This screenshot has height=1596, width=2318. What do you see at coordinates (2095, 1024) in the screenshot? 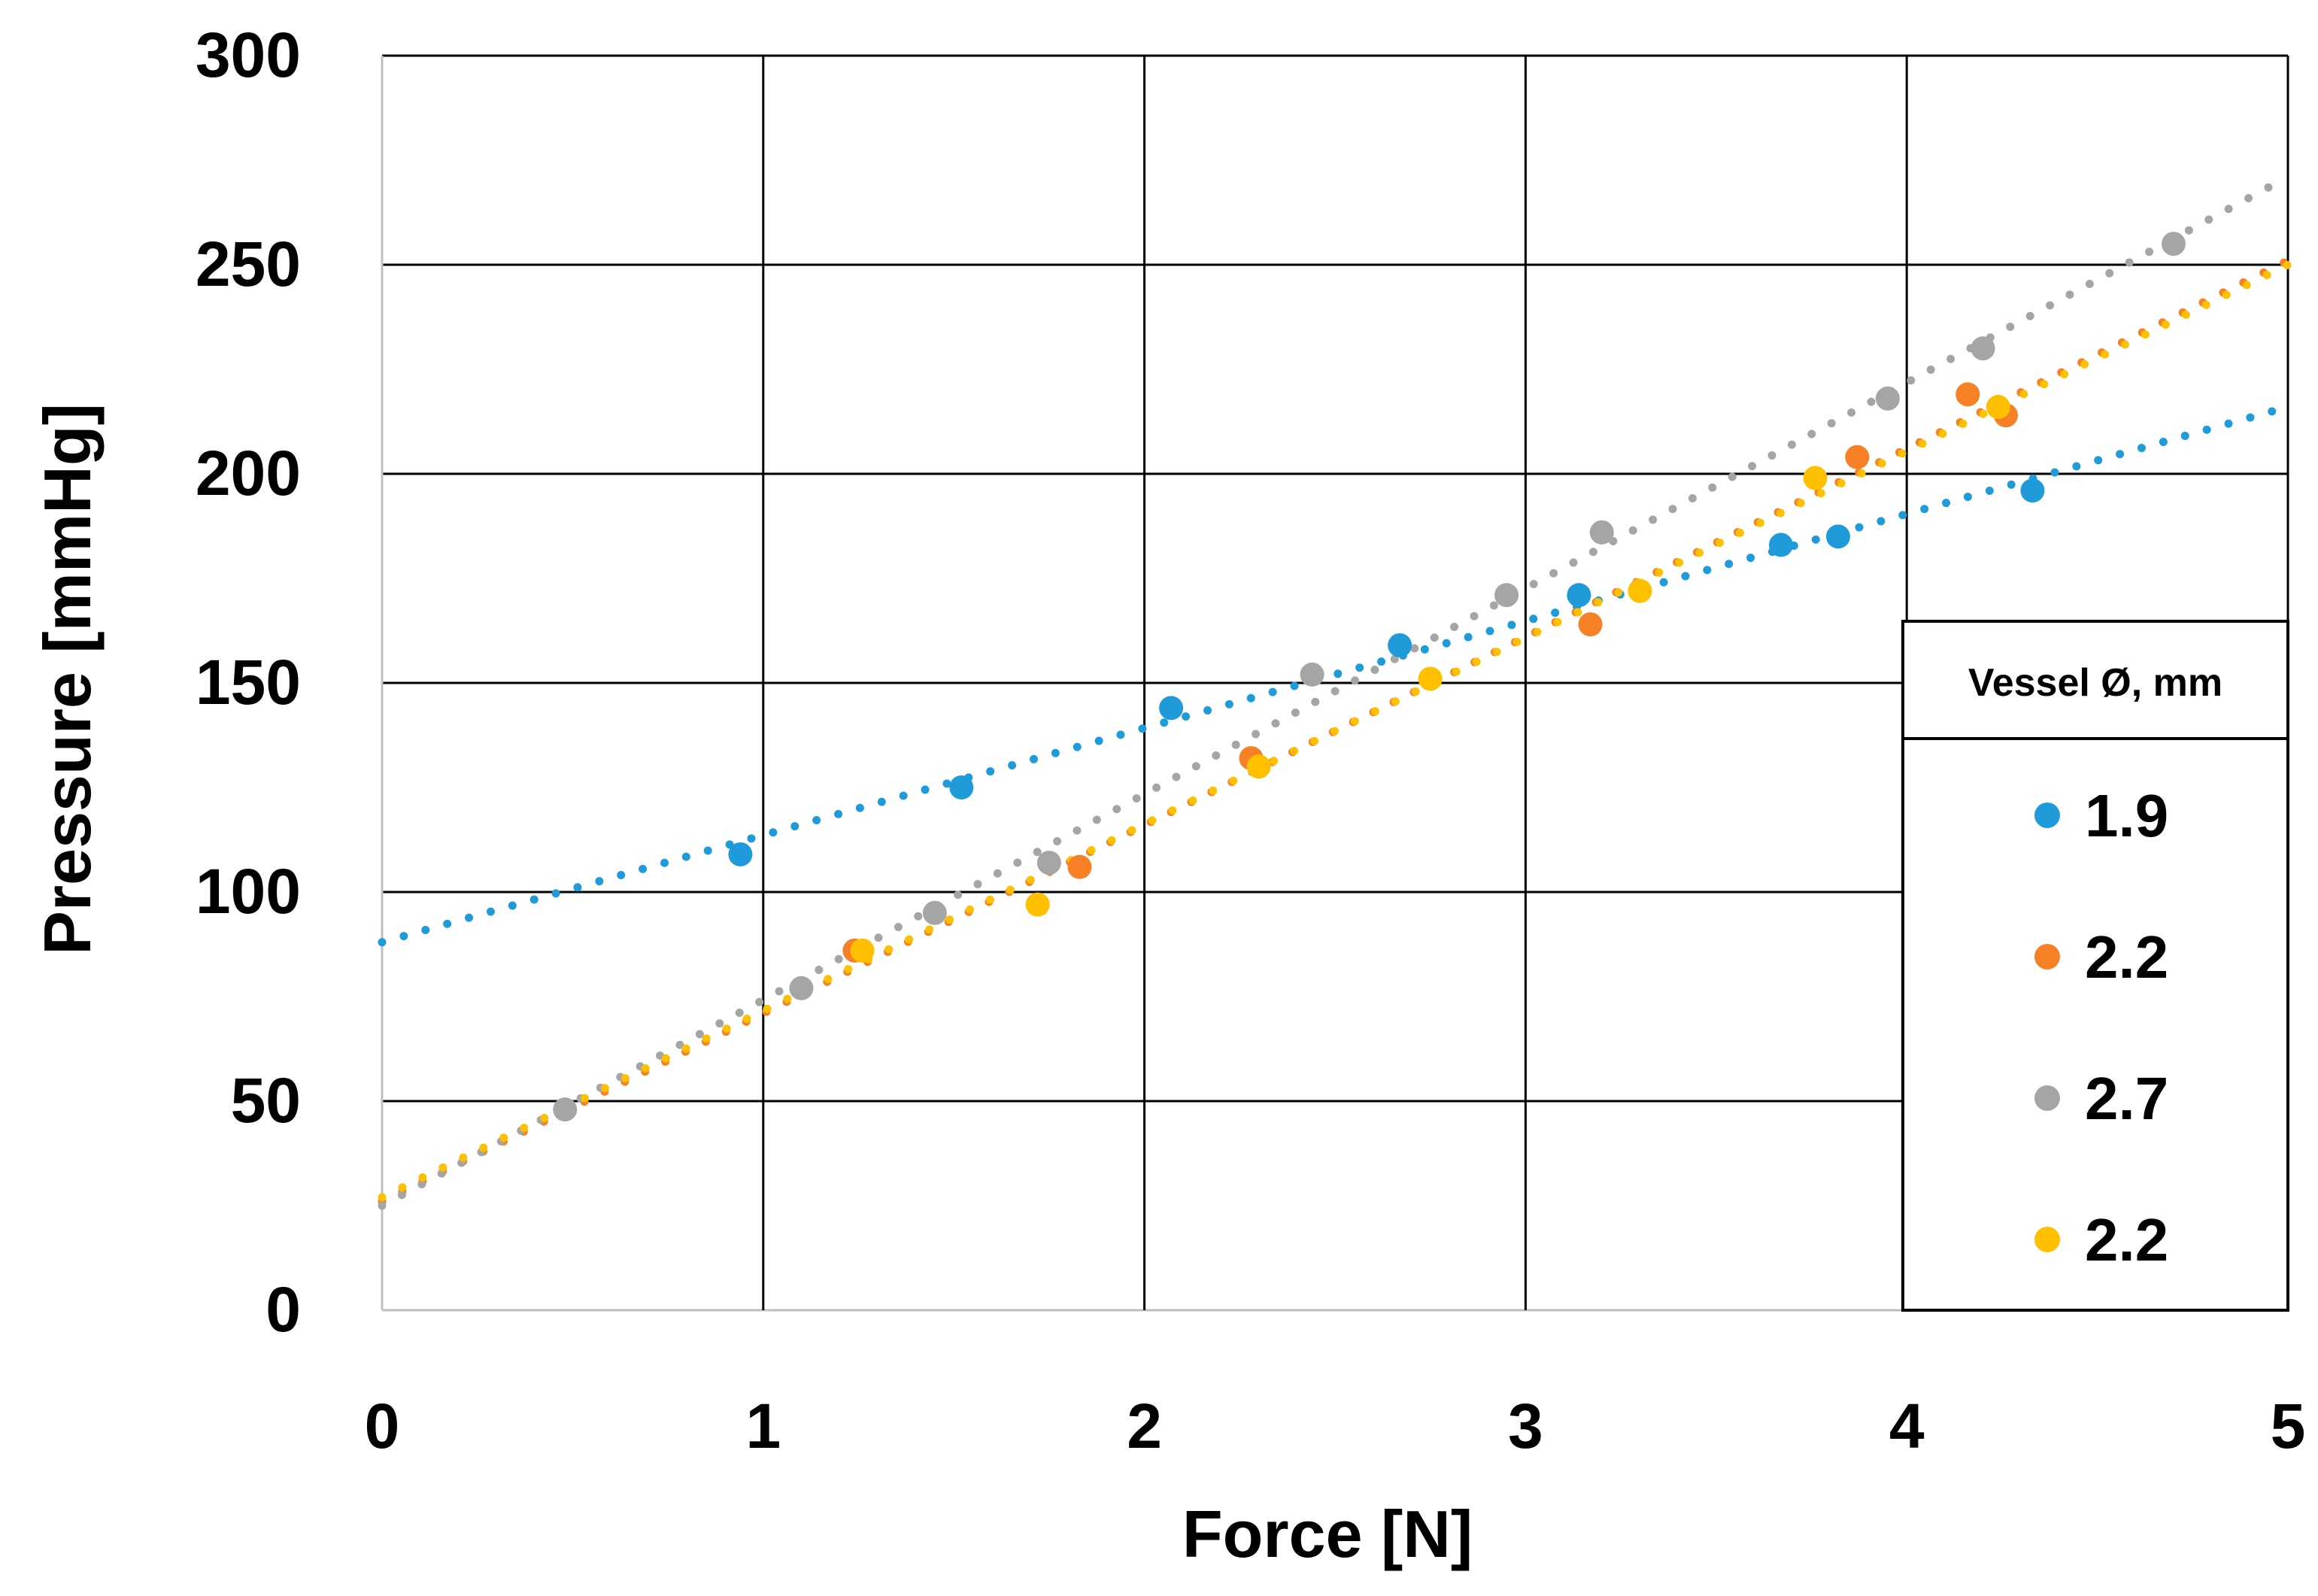
I see `legend-body-box` at bounding box center [2095, 1024].